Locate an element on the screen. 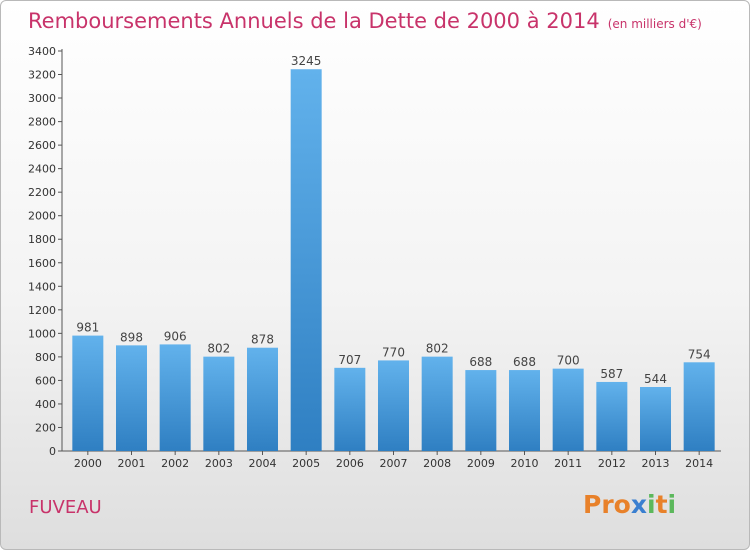 Image resolution: width=750 pixels, height=550 pixels. y-tick-label: 2200 is located at coordinates (42, 192).